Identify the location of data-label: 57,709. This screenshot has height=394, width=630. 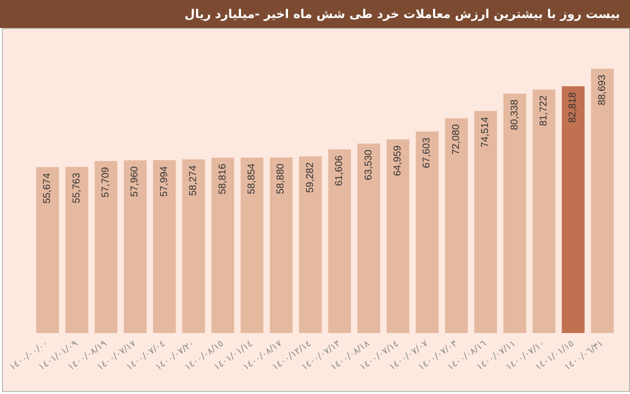
(106, 182).